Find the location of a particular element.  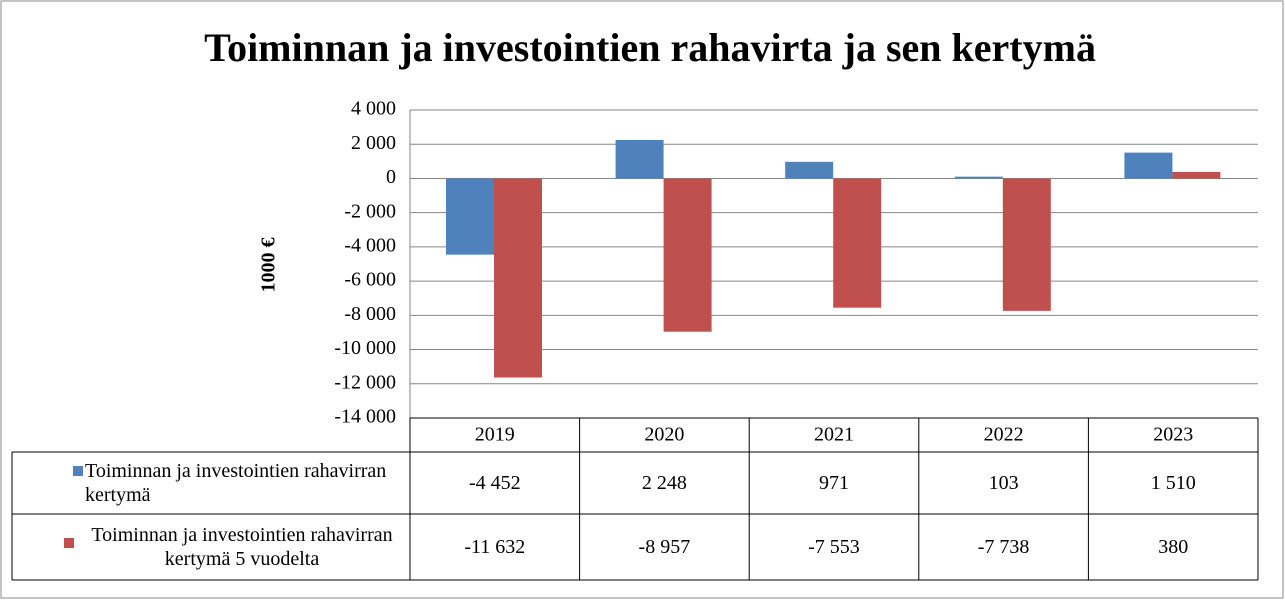

y-tick-label: -6 000 is located at coordinates (370, 280).